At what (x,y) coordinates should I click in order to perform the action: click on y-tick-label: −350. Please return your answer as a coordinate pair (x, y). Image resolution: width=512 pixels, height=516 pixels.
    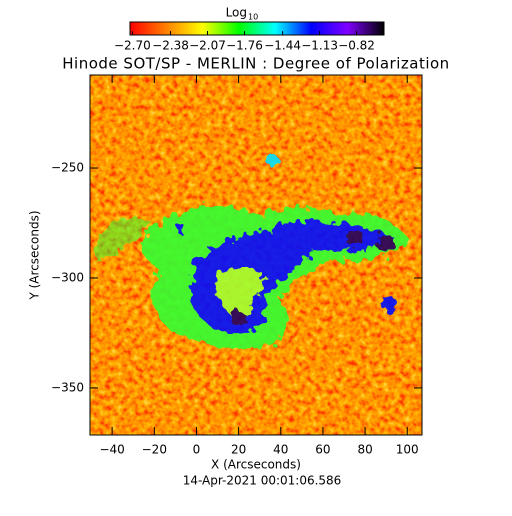
    Looking at the image, I should click on (67, 387).